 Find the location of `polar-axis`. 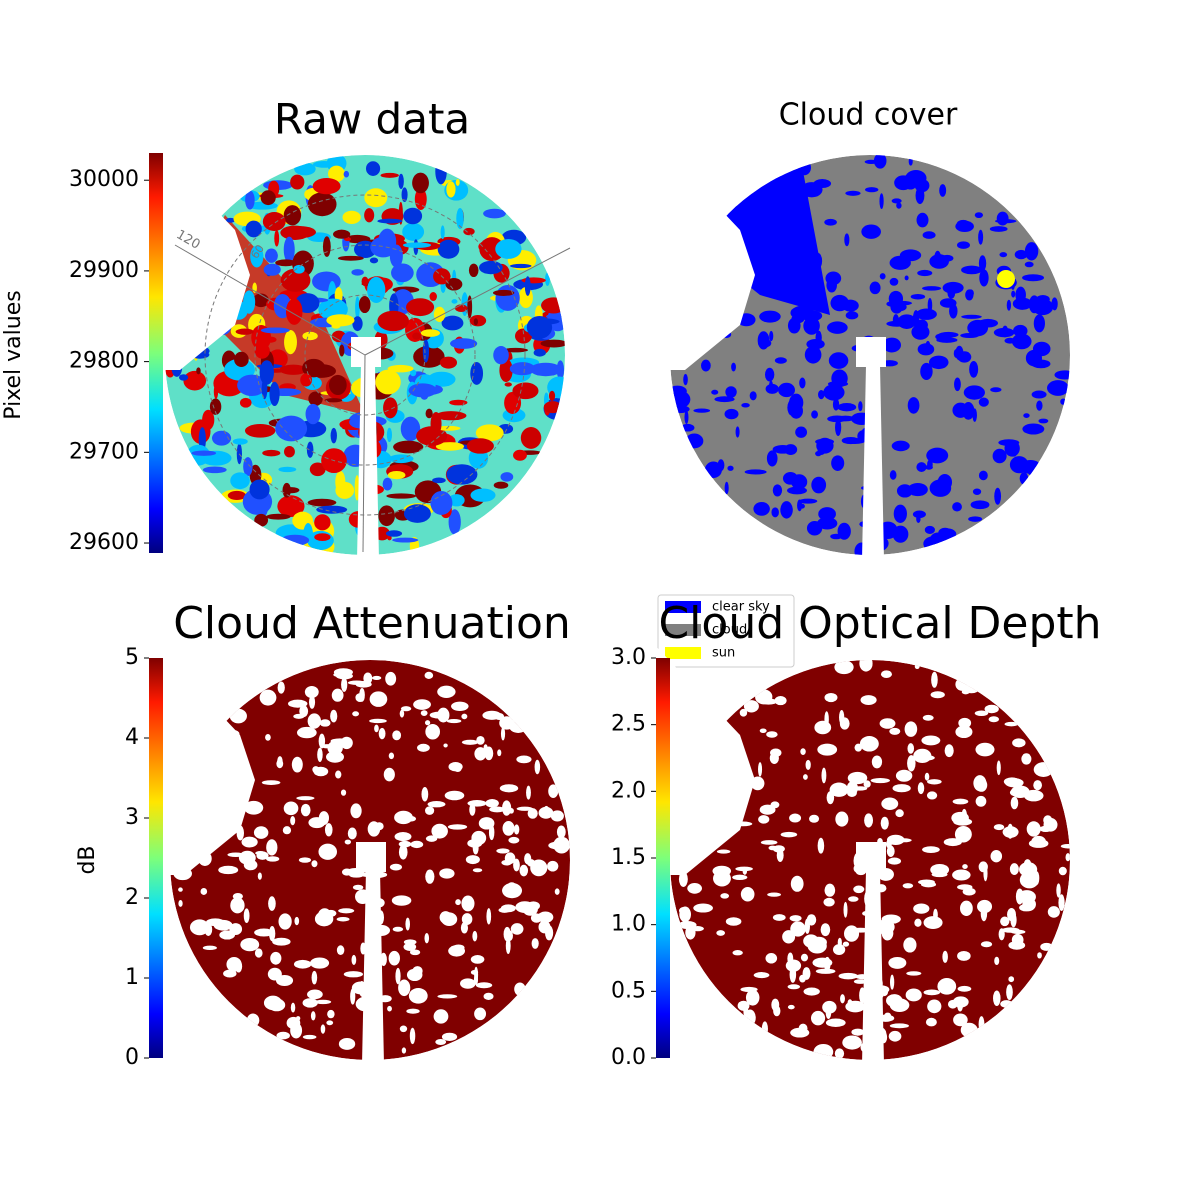

polar-axis is located at coordinates (467, 301).